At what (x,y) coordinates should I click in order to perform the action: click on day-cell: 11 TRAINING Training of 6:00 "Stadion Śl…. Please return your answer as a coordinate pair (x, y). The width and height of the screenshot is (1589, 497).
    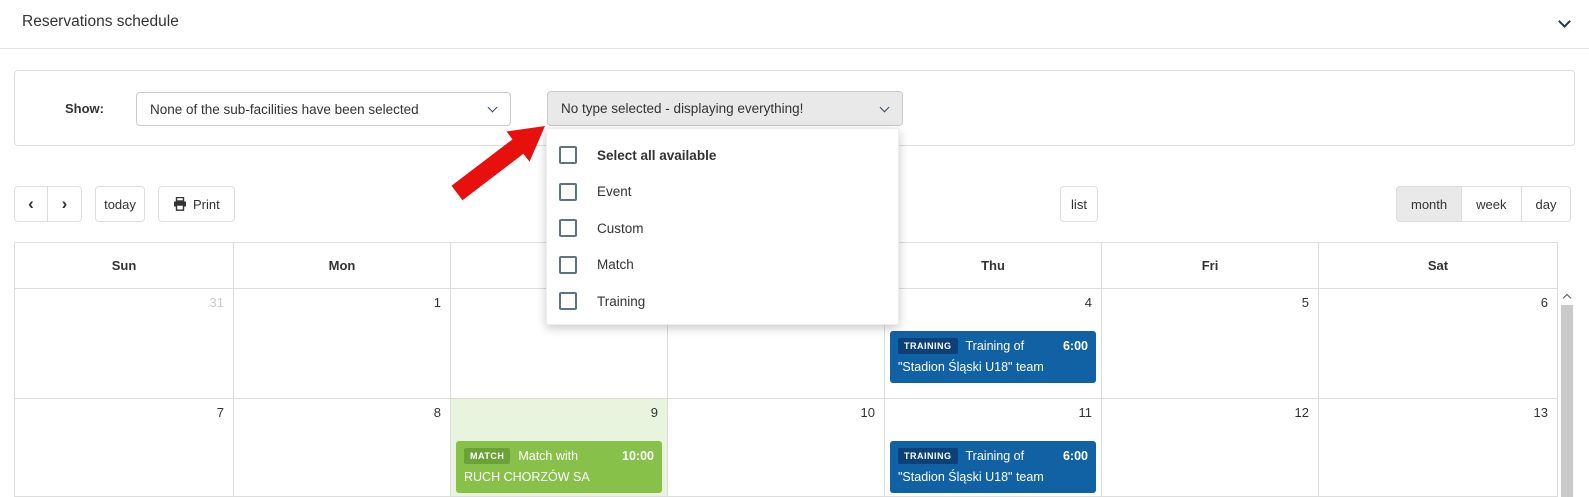
    Looking at the image, I should click on (993, 447).